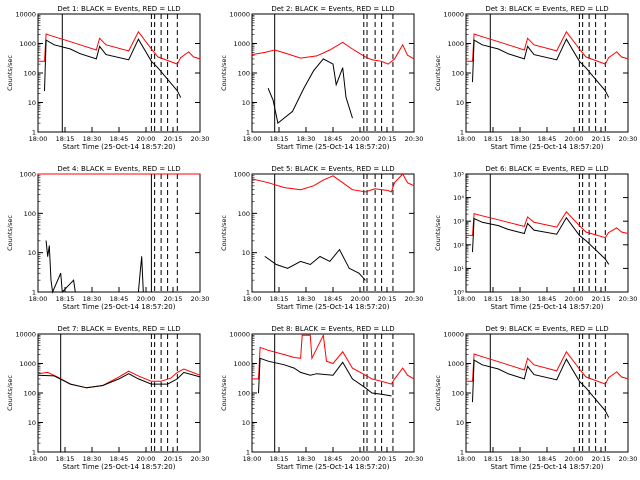  What do you see at coordinates (119, 393) in the screenshot?
I see `plot-frame` at bounding box center [119, 393].